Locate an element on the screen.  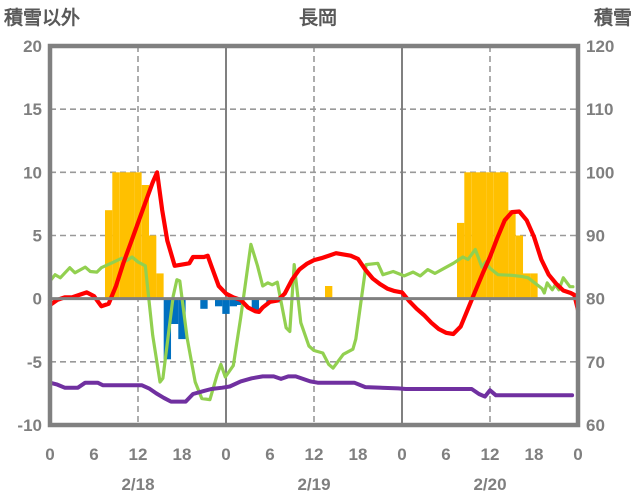
svg-text: -10 is located at coordinates (29, 425).